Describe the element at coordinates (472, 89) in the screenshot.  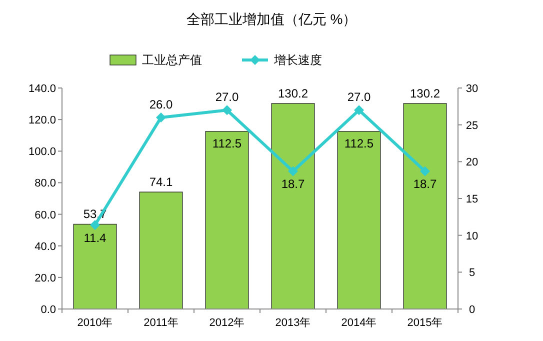
I see `y2-tick-label: 30` at that location.